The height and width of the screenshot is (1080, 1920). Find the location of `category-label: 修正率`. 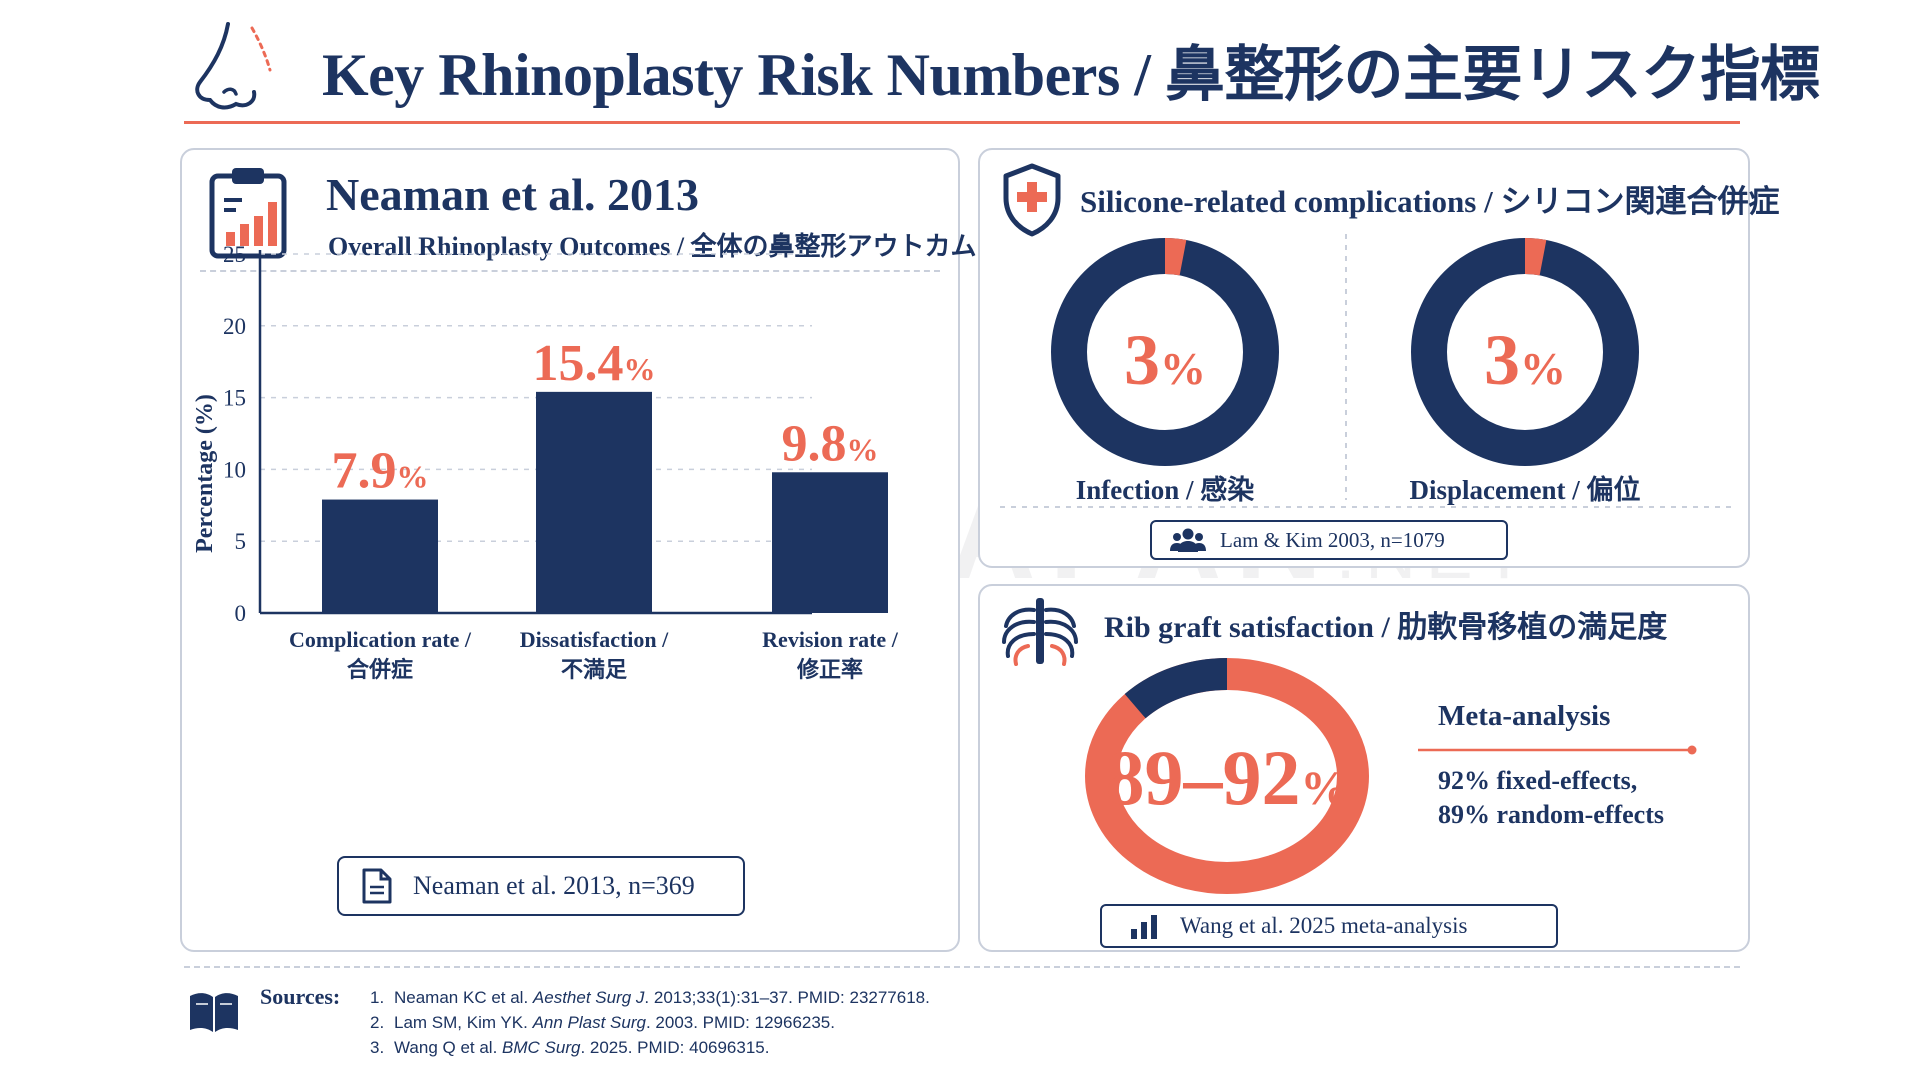

category-label: 修正率 is located at coordinates (829, 669).